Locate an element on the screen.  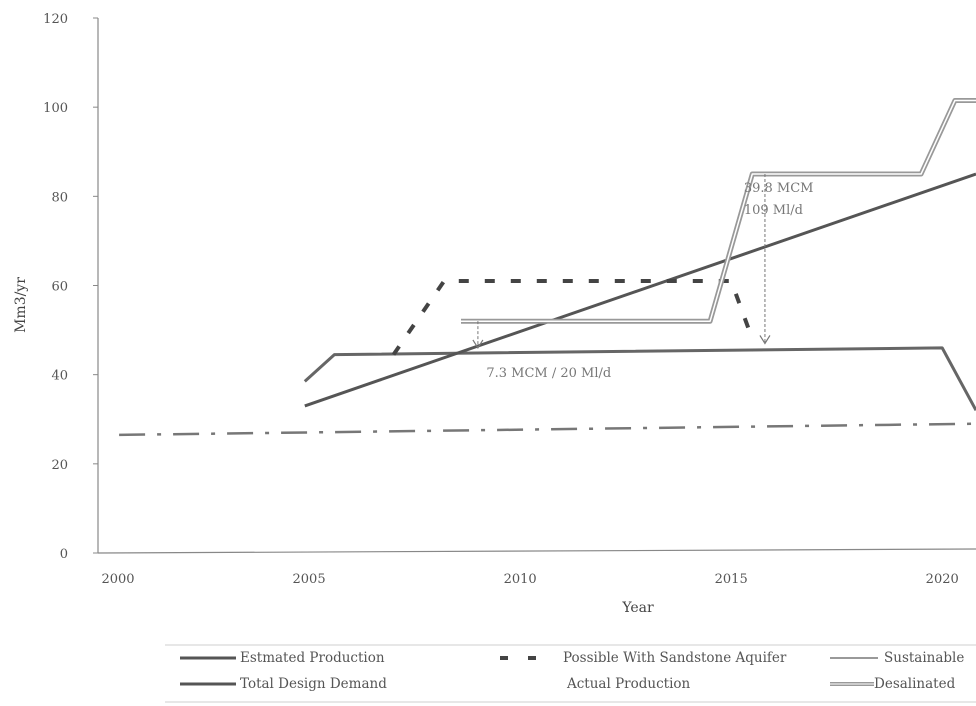
legend-desalinated: Desalinated is located at coordinates (893, 684).